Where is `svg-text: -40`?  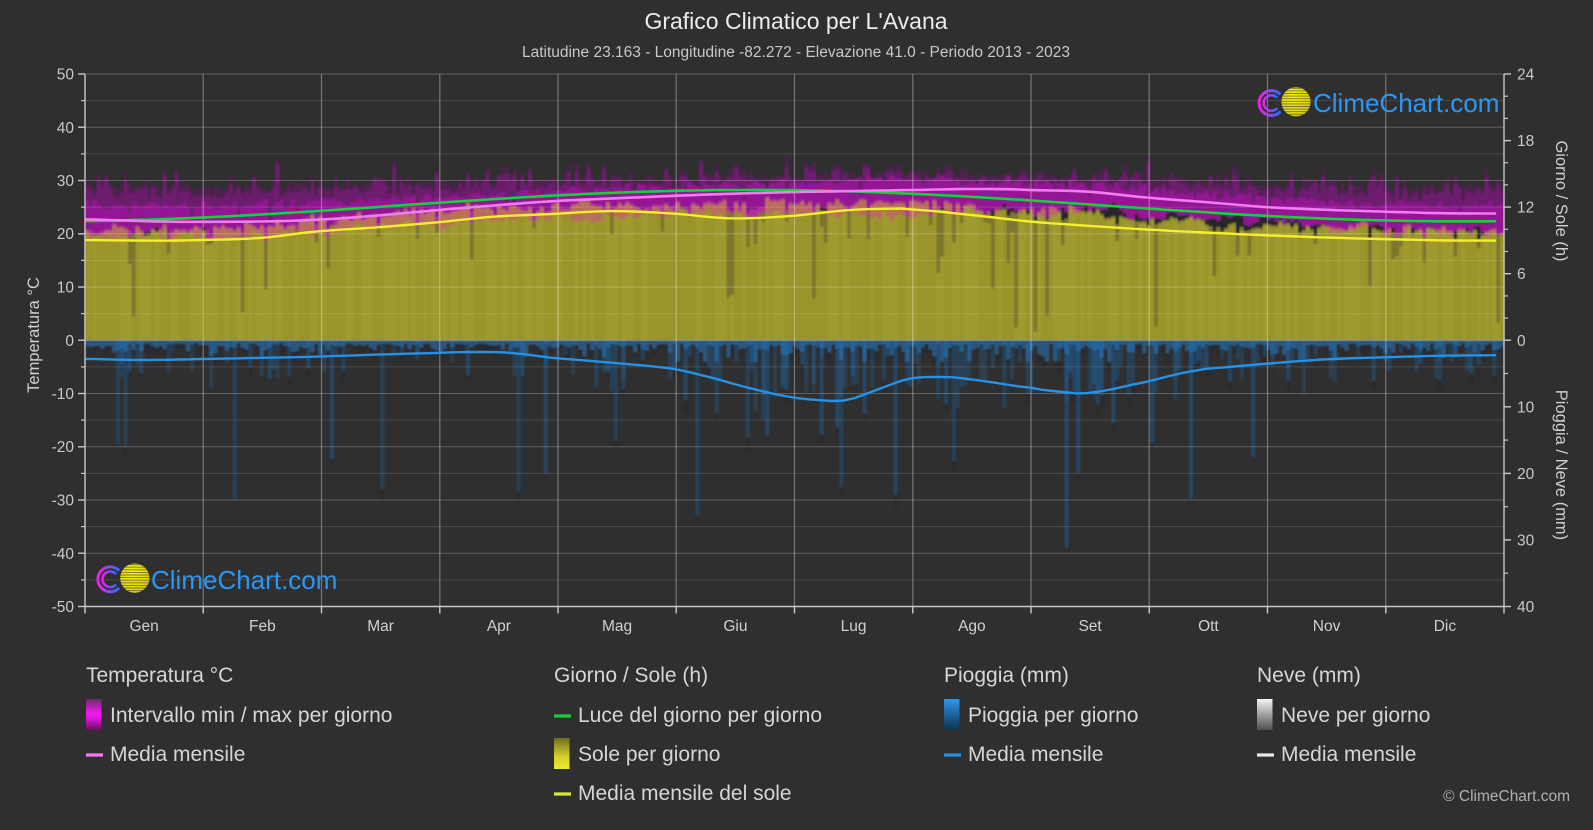 svg-text: -40 is located at coordinates (63, 554).